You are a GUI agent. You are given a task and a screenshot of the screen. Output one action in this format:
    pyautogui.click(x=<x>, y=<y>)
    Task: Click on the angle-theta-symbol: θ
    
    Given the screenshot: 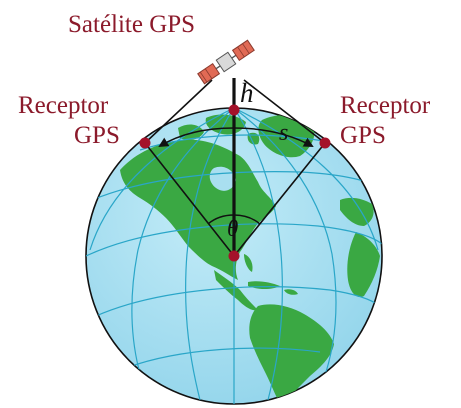 What is the action you would take?
    pyautogui.click(x=232, y=228)
    